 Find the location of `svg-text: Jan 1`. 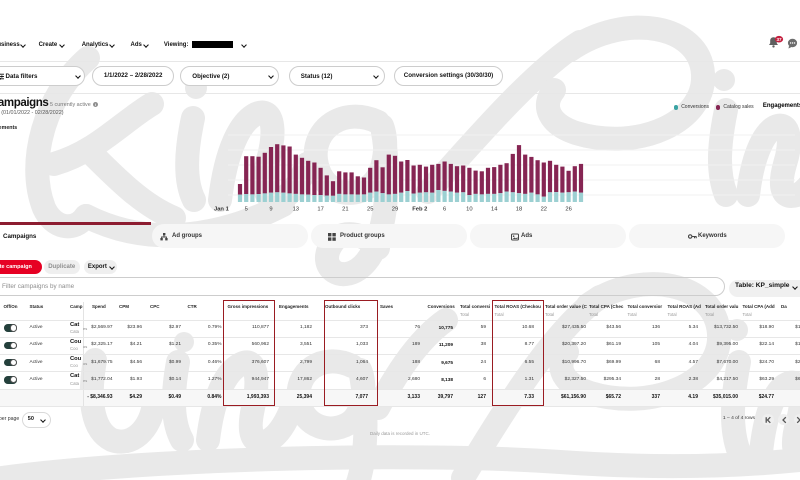

svg-text: Jan 1 is located at coordinates (222, 210).